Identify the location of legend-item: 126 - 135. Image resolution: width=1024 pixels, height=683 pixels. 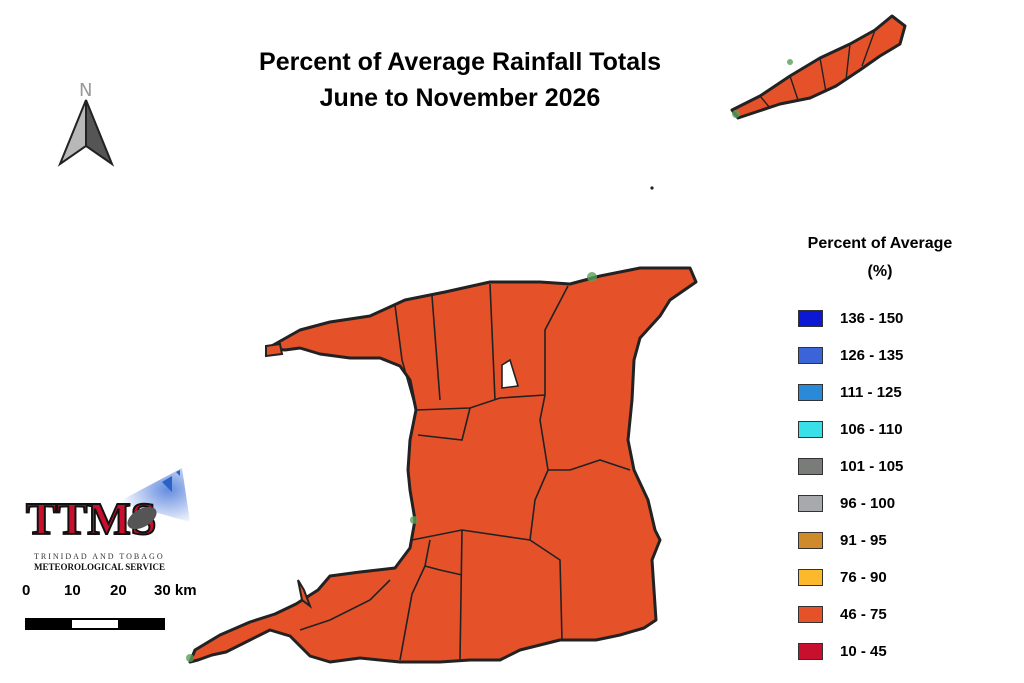
(885, 355).